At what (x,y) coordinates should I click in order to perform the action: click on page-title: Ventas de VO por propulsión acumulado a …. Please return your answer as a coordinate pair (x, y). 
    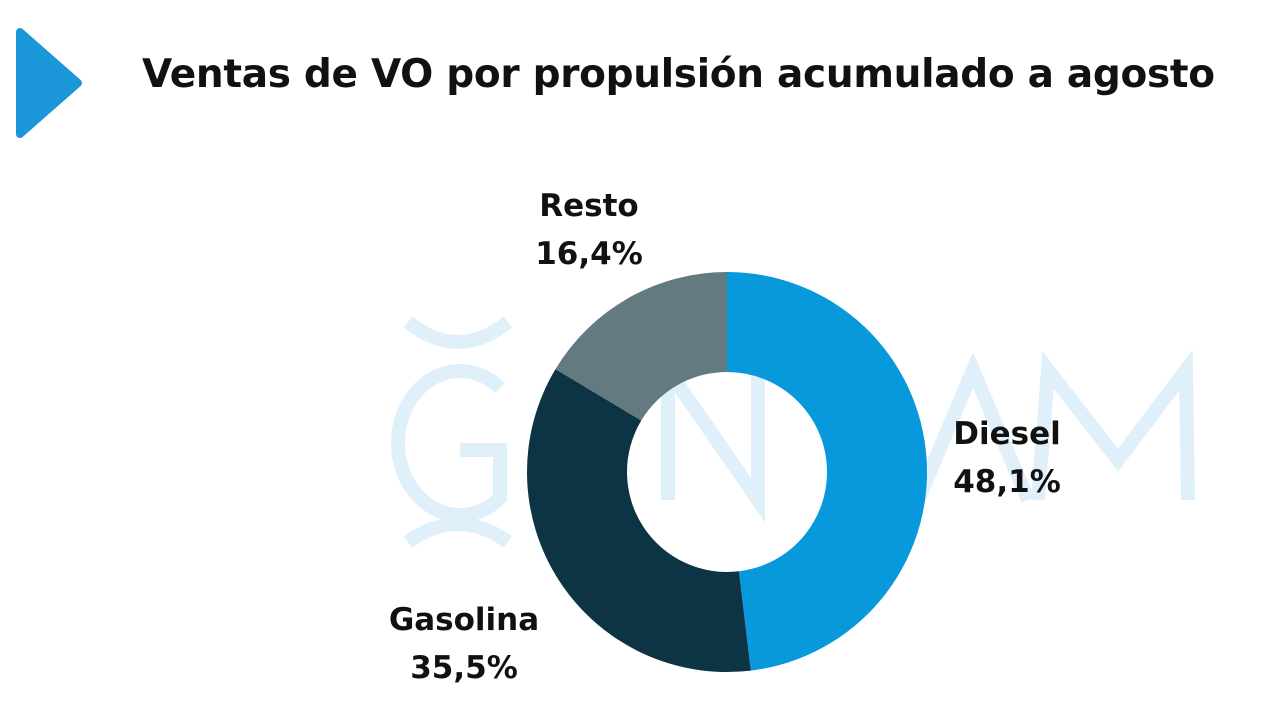
    Looking at the image, I should click on (678, 74).